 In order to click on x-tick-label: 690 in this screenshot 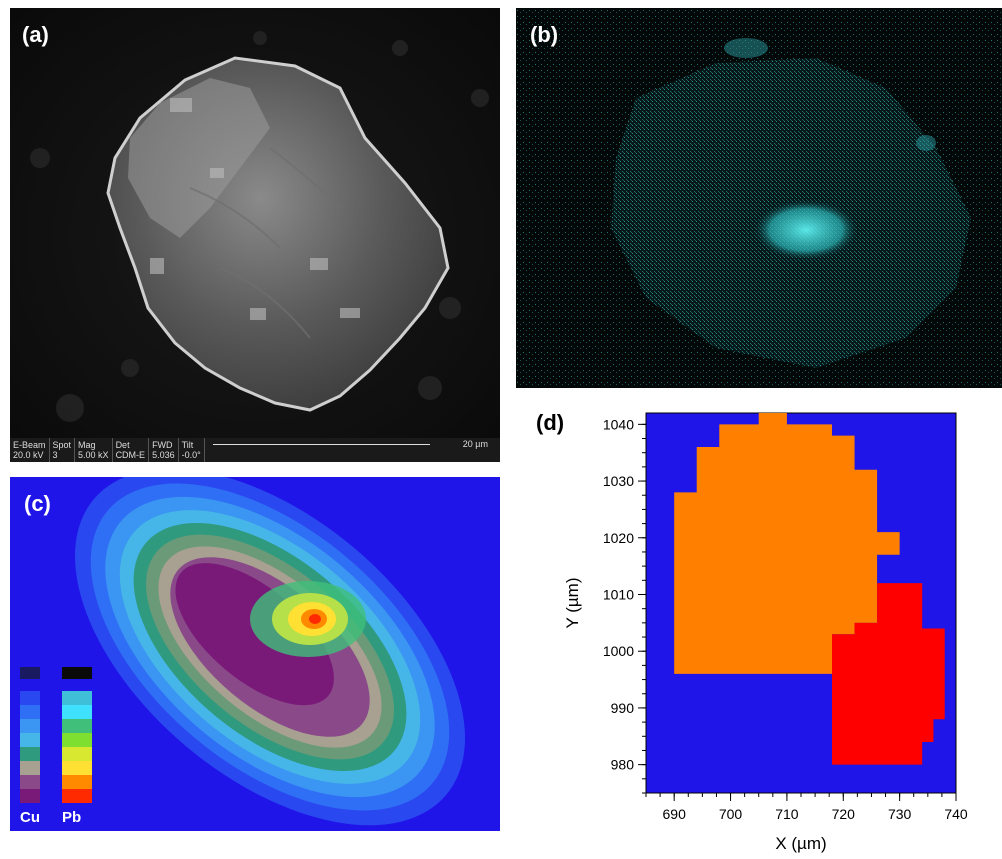, I will do `click(675, 814)`.